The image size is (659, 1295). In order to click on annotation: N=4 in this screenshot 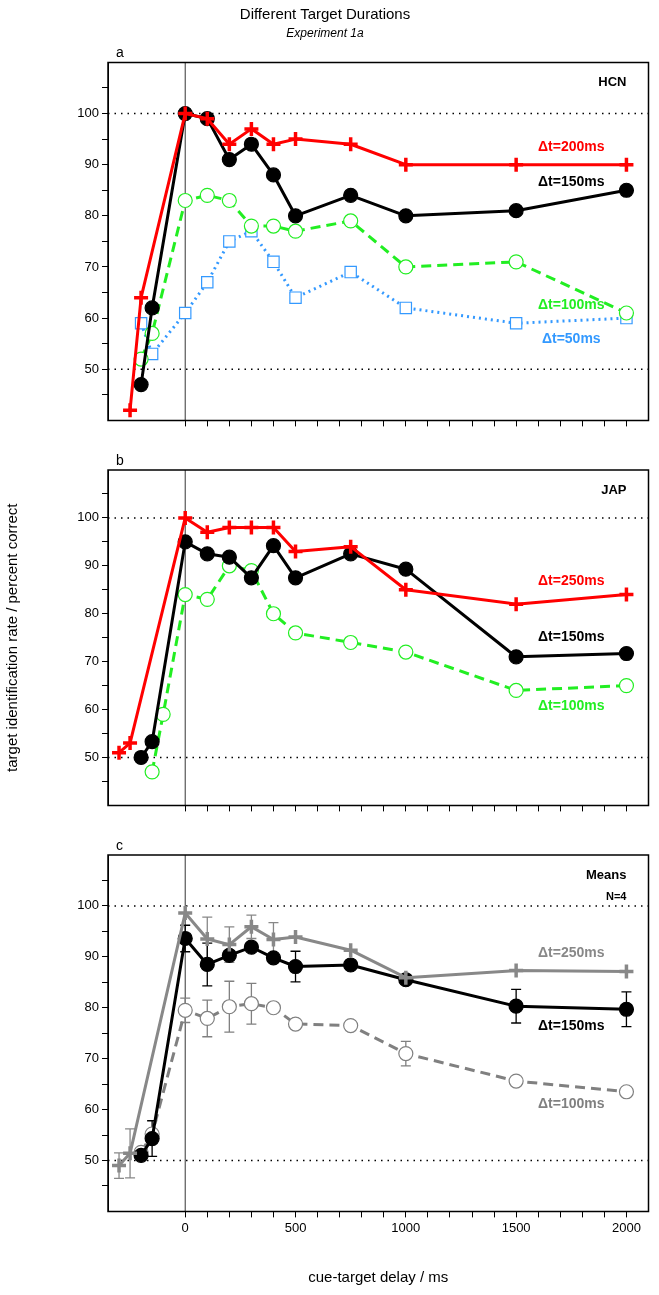, I will do `click(617, 895)`.